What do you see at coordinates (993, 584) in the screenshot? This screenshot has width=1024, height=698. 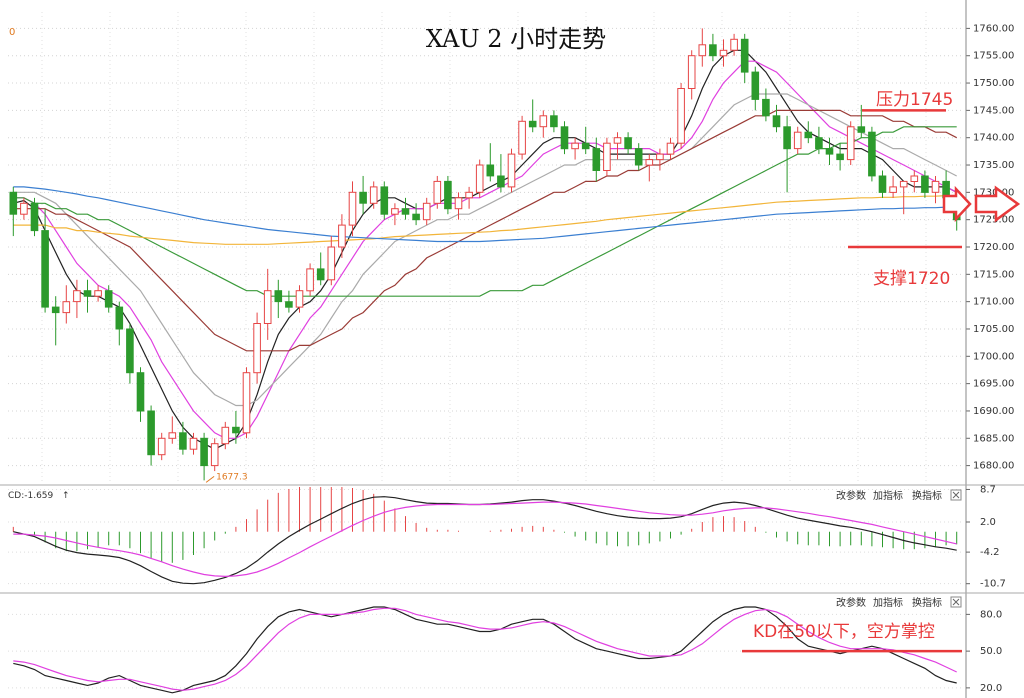 I see `macd-tick-label: -10.7` at bounding box center [993, 584].